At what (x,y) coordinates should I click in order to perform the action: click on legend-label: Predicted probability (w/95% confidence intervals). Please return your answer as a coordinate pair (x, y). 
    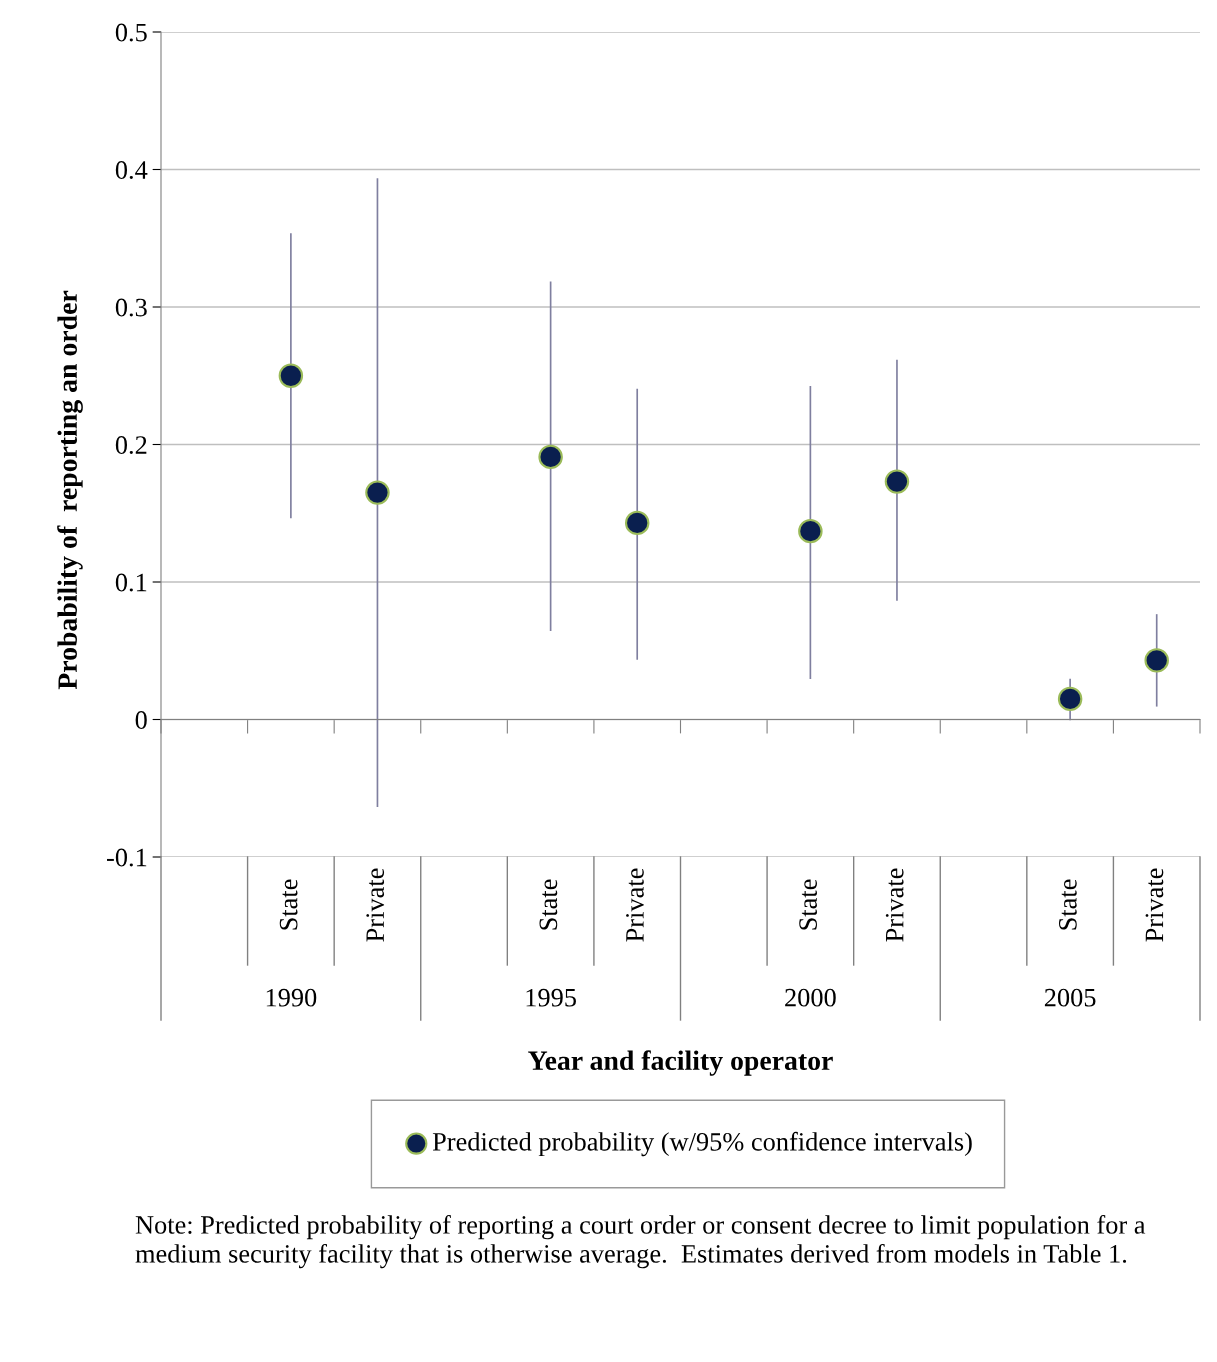
    Looking at the image, I should click on (702, 1144).